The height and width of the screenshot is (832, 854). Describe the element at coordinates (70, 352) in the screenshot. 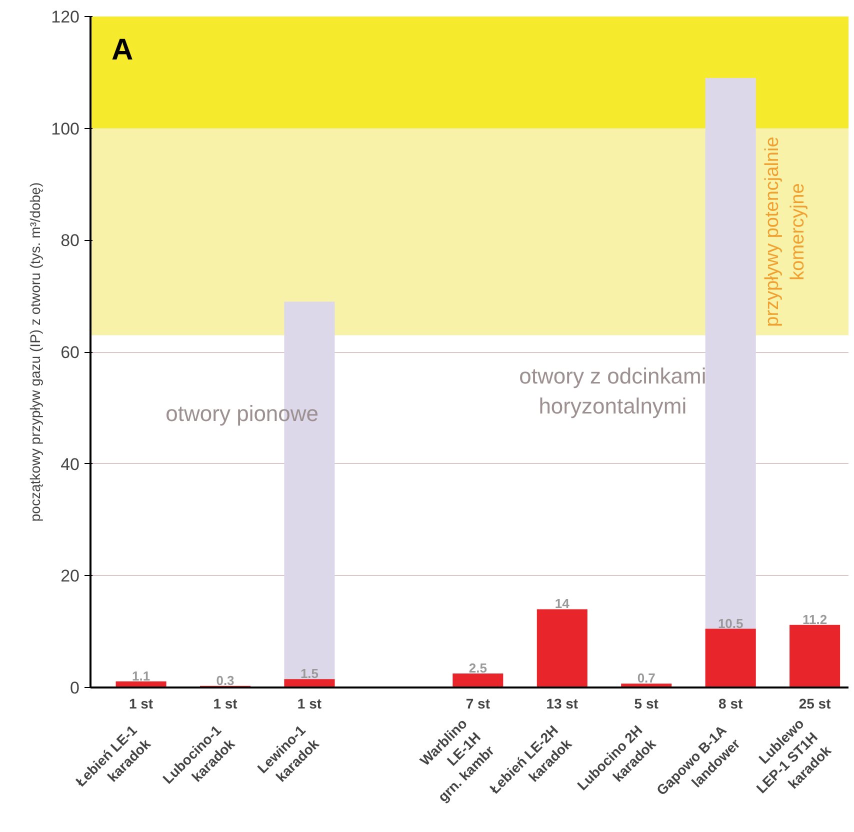

I see `y-tick-label: 60` at that location.